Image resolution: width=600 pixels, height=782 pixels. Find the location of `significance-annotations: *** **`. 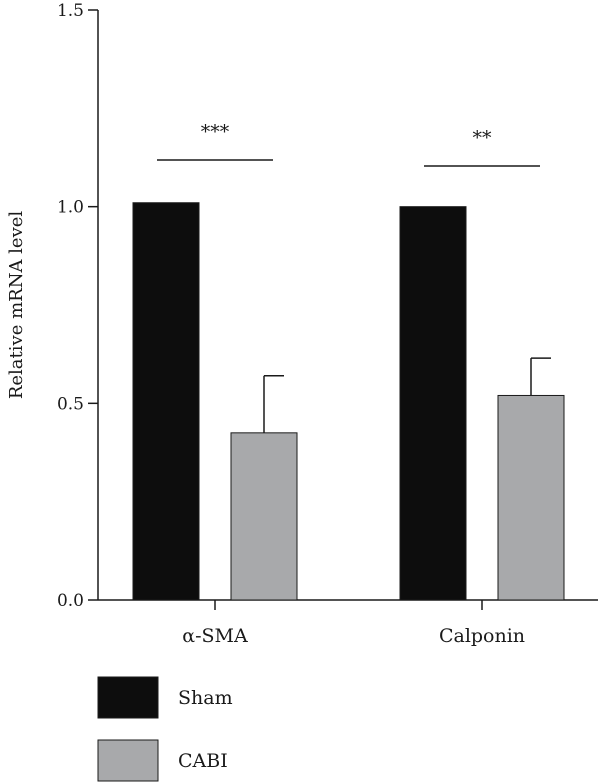

significance-annotations: *** ** is located at coordinates (348, 144).